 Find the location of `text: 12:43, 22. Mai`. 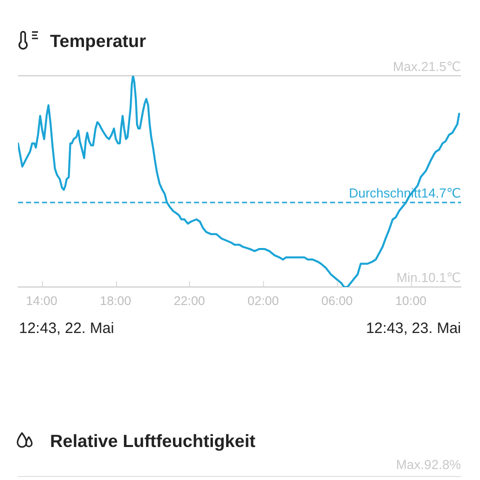

text: 12:43, 22. Mai is located at coordinates (66, 329).